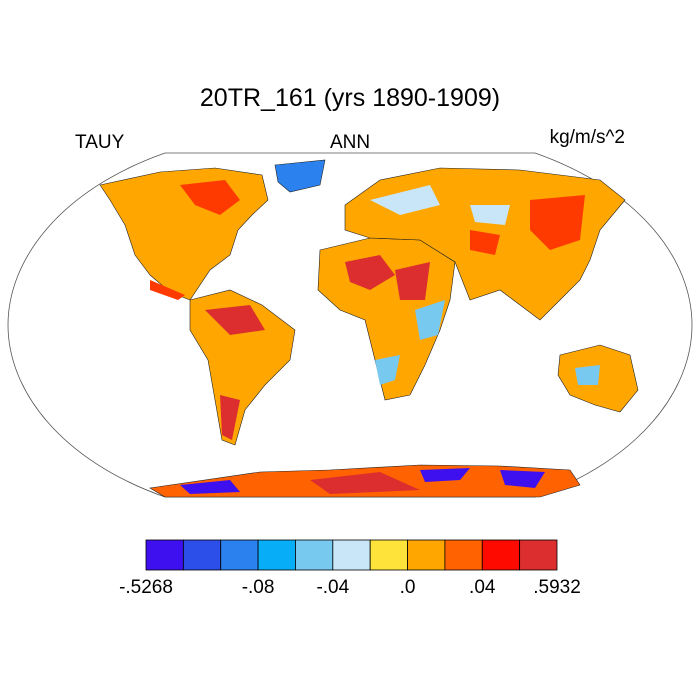 The height and width of the screenshot is (700, 700). Describe the element at coordinates (258, 587) in the screenshot. I see `colorbar-label: -.08` at that location.